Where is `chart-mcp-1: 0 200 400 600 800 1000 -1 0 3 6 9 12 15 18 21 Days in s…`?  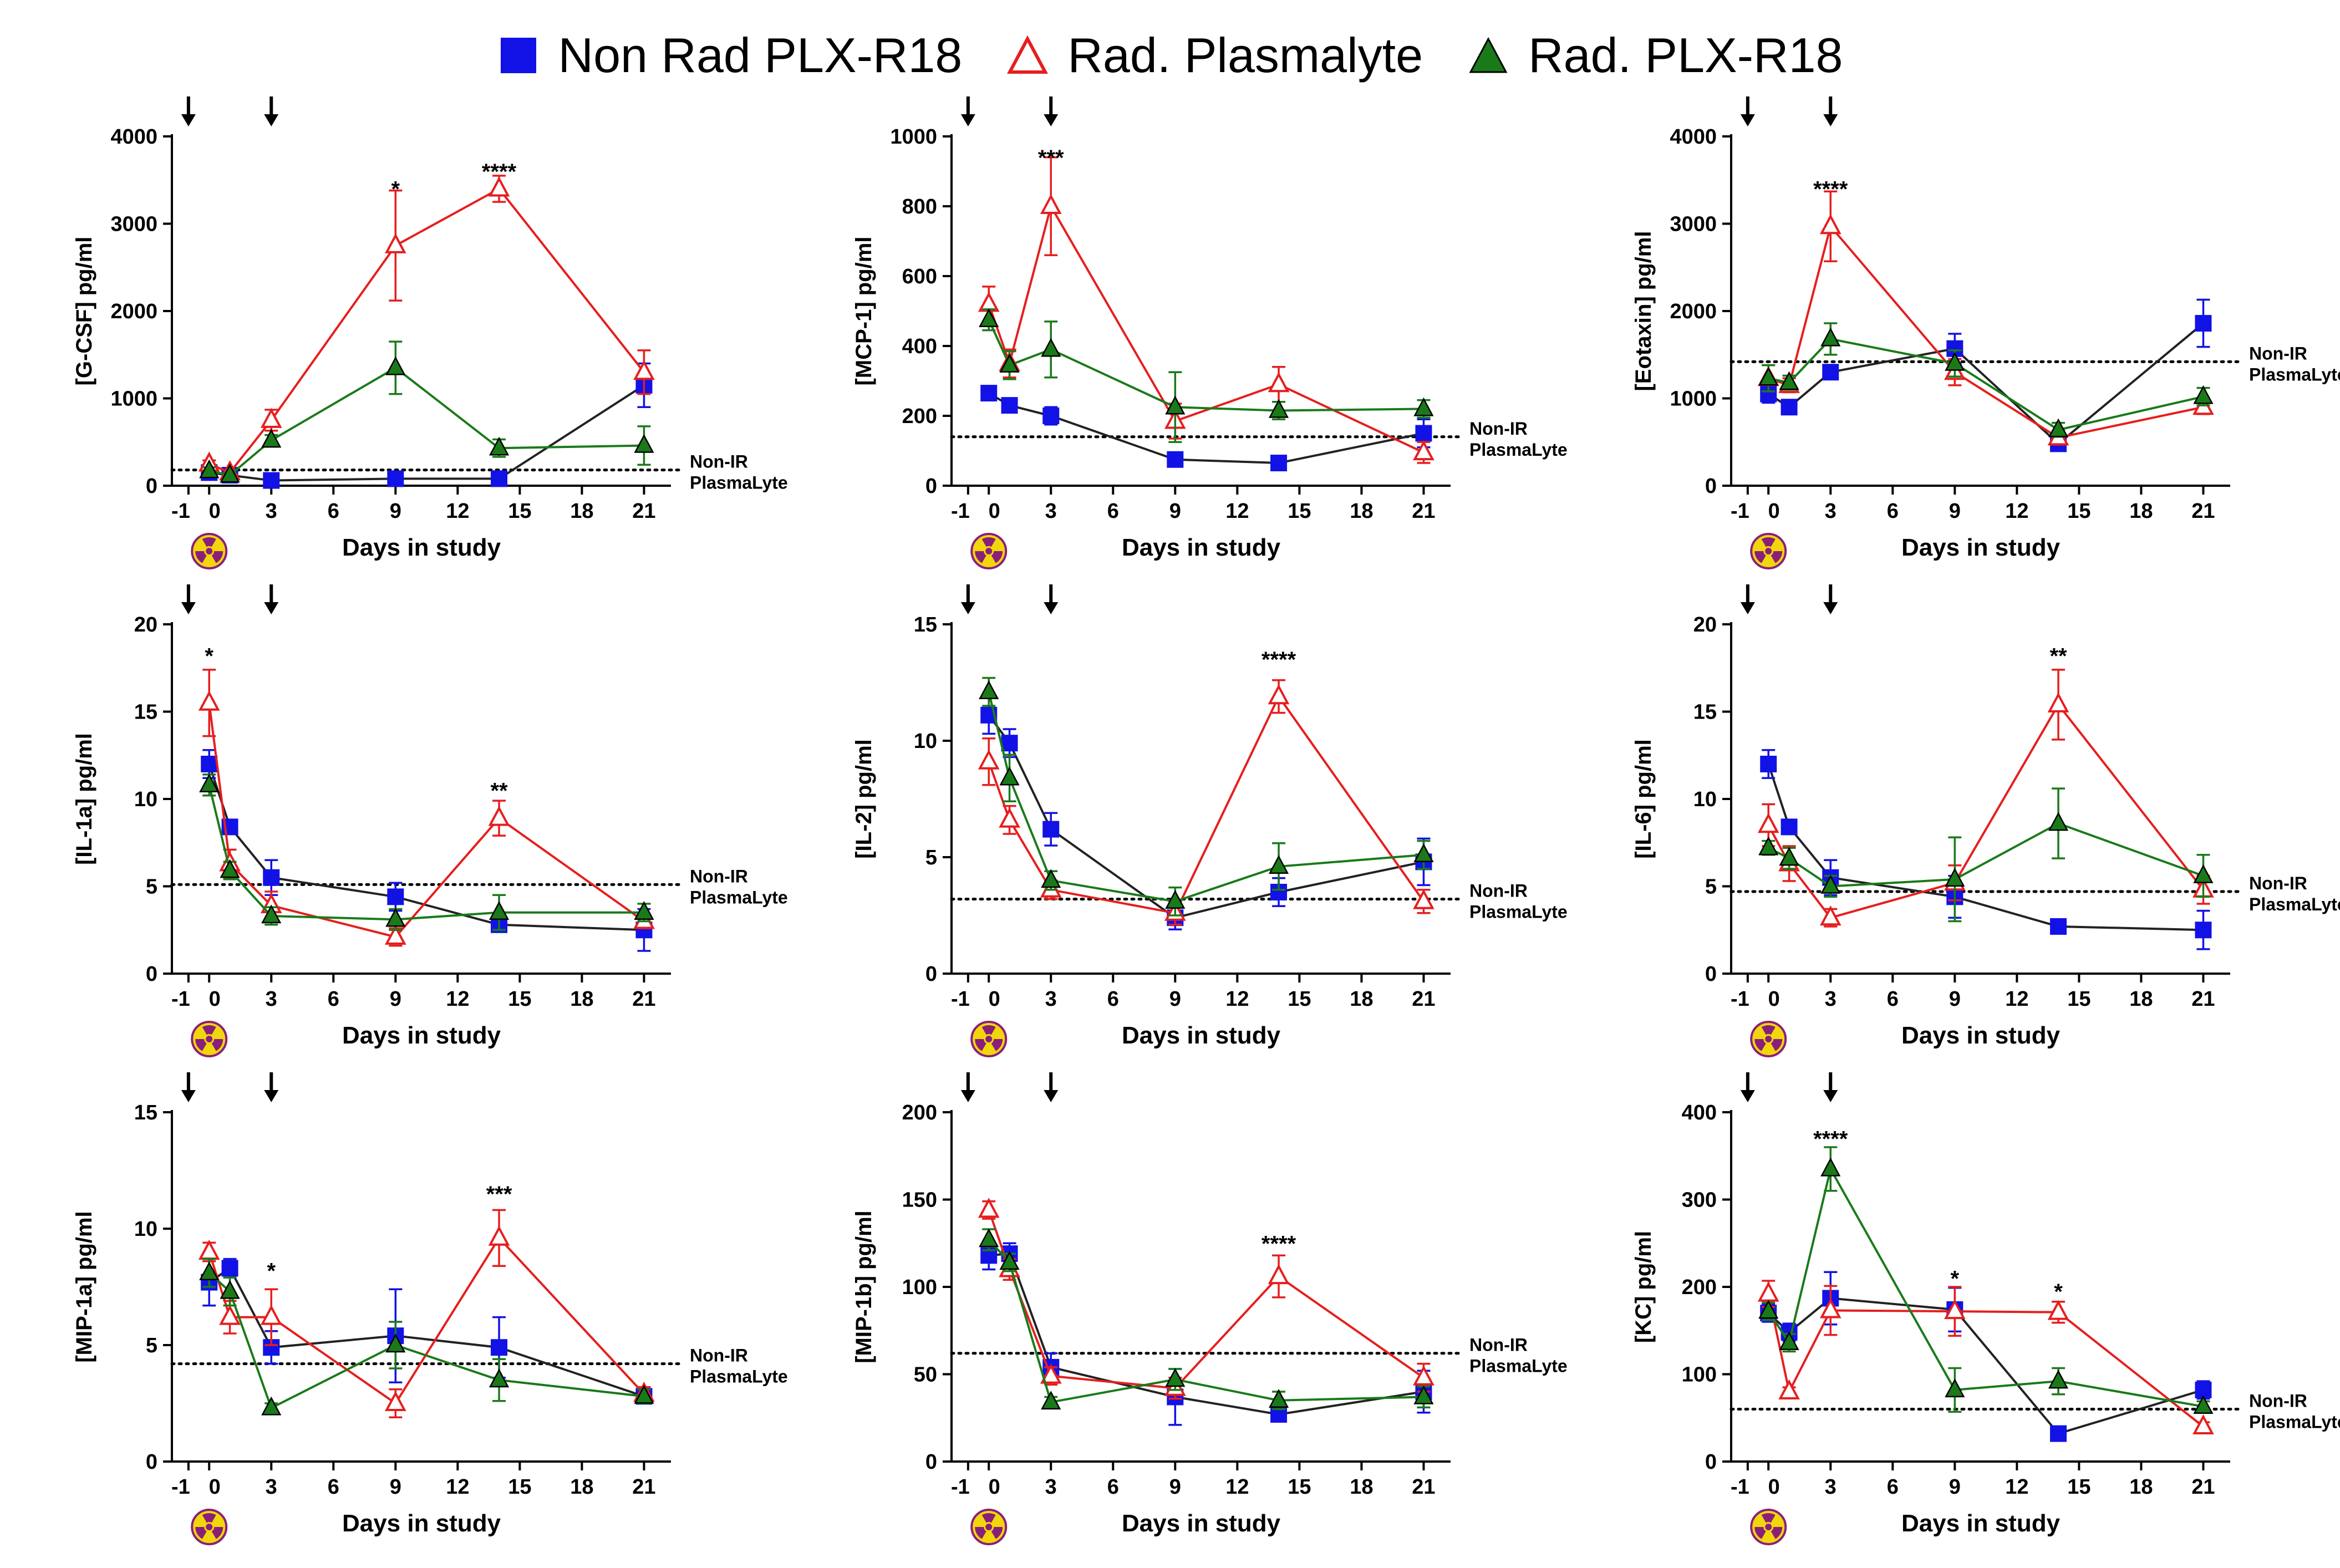 chart-mcp-1: 0 200 400 600 800 1000 -1 0 3 6 9 12 15 18 21 Days in s… is located at coordinates (1210, 333).